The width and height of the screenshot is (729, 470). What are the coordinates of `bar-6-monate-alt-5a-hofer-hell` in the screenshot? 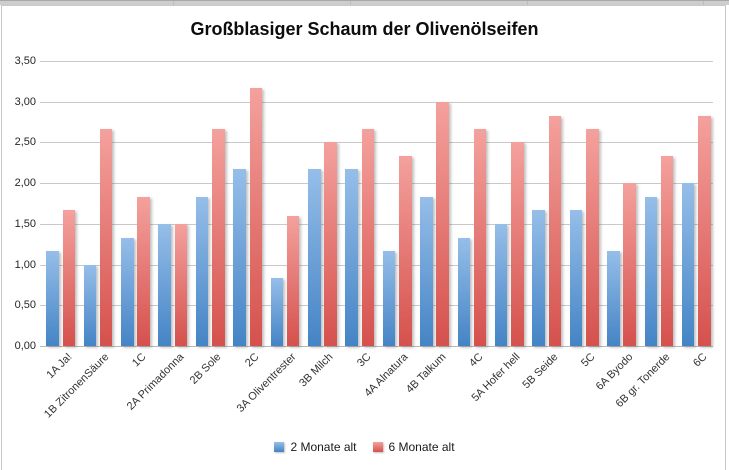 It's located at (517, 244).